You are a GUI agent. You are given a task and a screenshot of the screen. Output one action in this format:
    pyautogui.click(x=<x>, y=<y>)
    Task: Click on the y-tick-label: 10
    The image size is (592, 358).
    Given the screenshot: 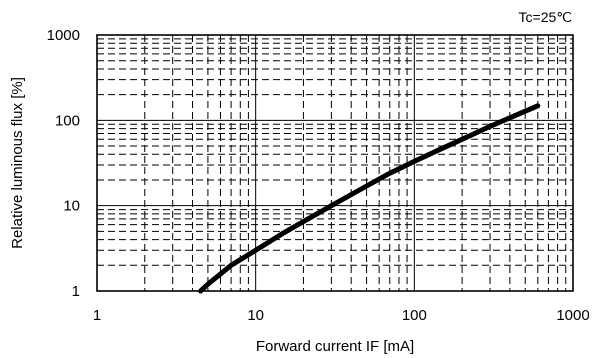 What is the action you would take?
    pyautogui.click(x=71, y=206)
    